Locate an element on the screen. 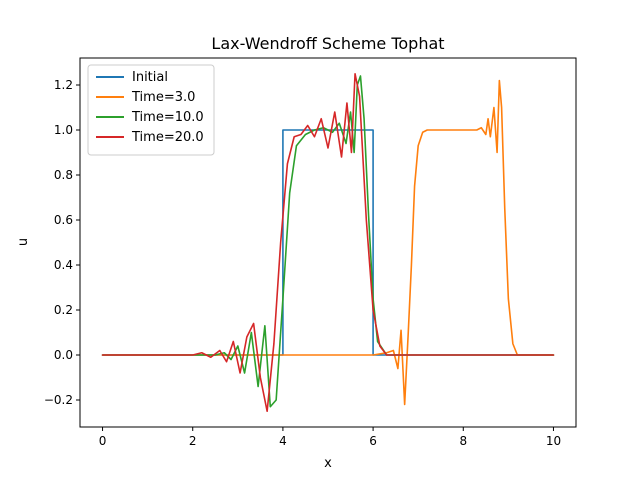 Image resolution: width=640 pixels, height=480 pixels. y-tick-label: 0.2 is located at coordinates (63, 310).